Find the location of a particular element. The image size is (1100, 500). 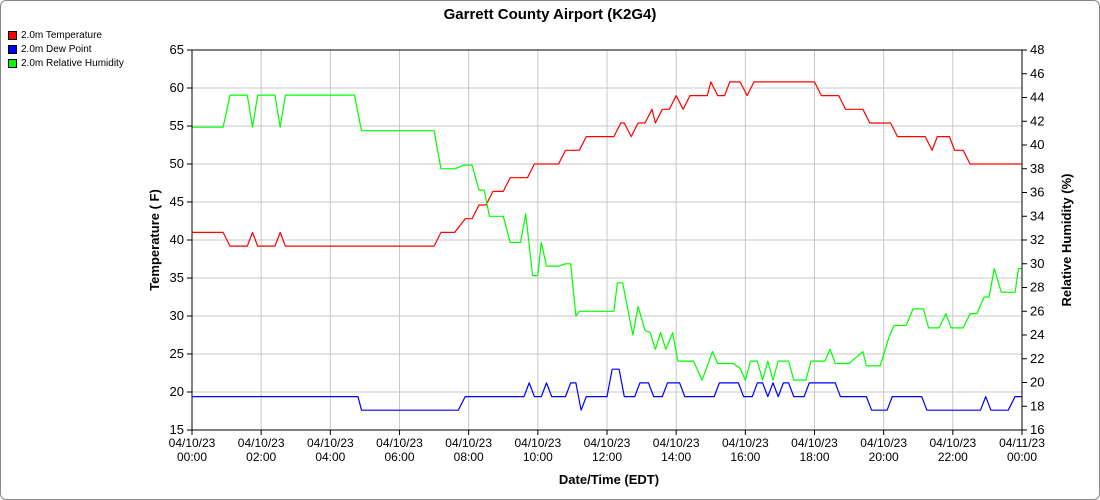

y-tick-label-right: 34 is located at coordinates (1037, 215).